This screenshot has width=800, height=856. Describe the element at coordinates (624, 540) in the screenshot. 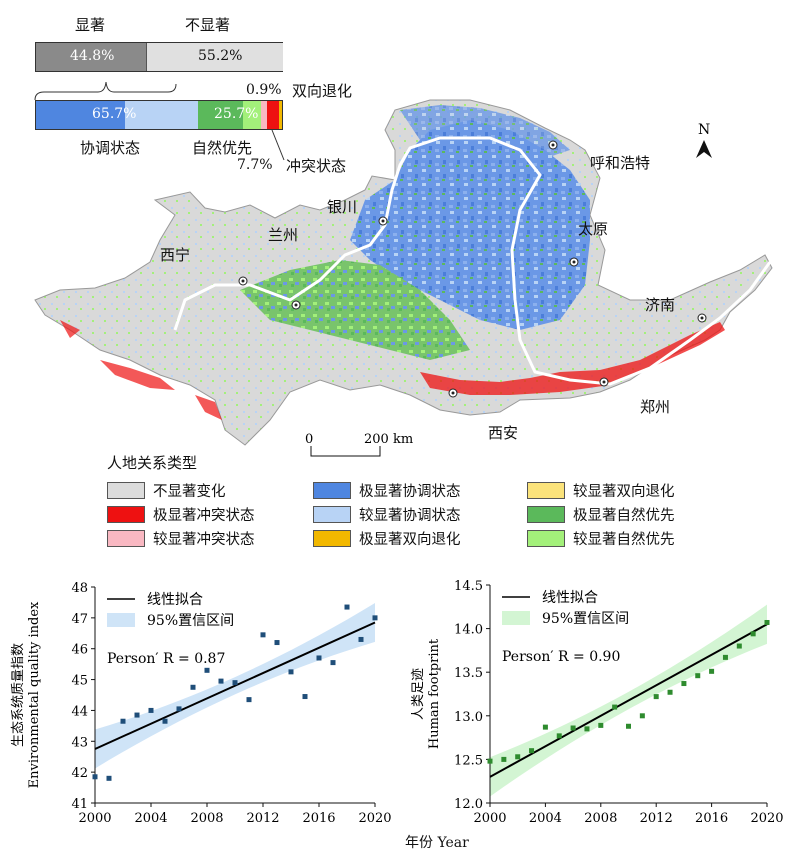

I see `legend-label: 较显著自然优先` at that location.